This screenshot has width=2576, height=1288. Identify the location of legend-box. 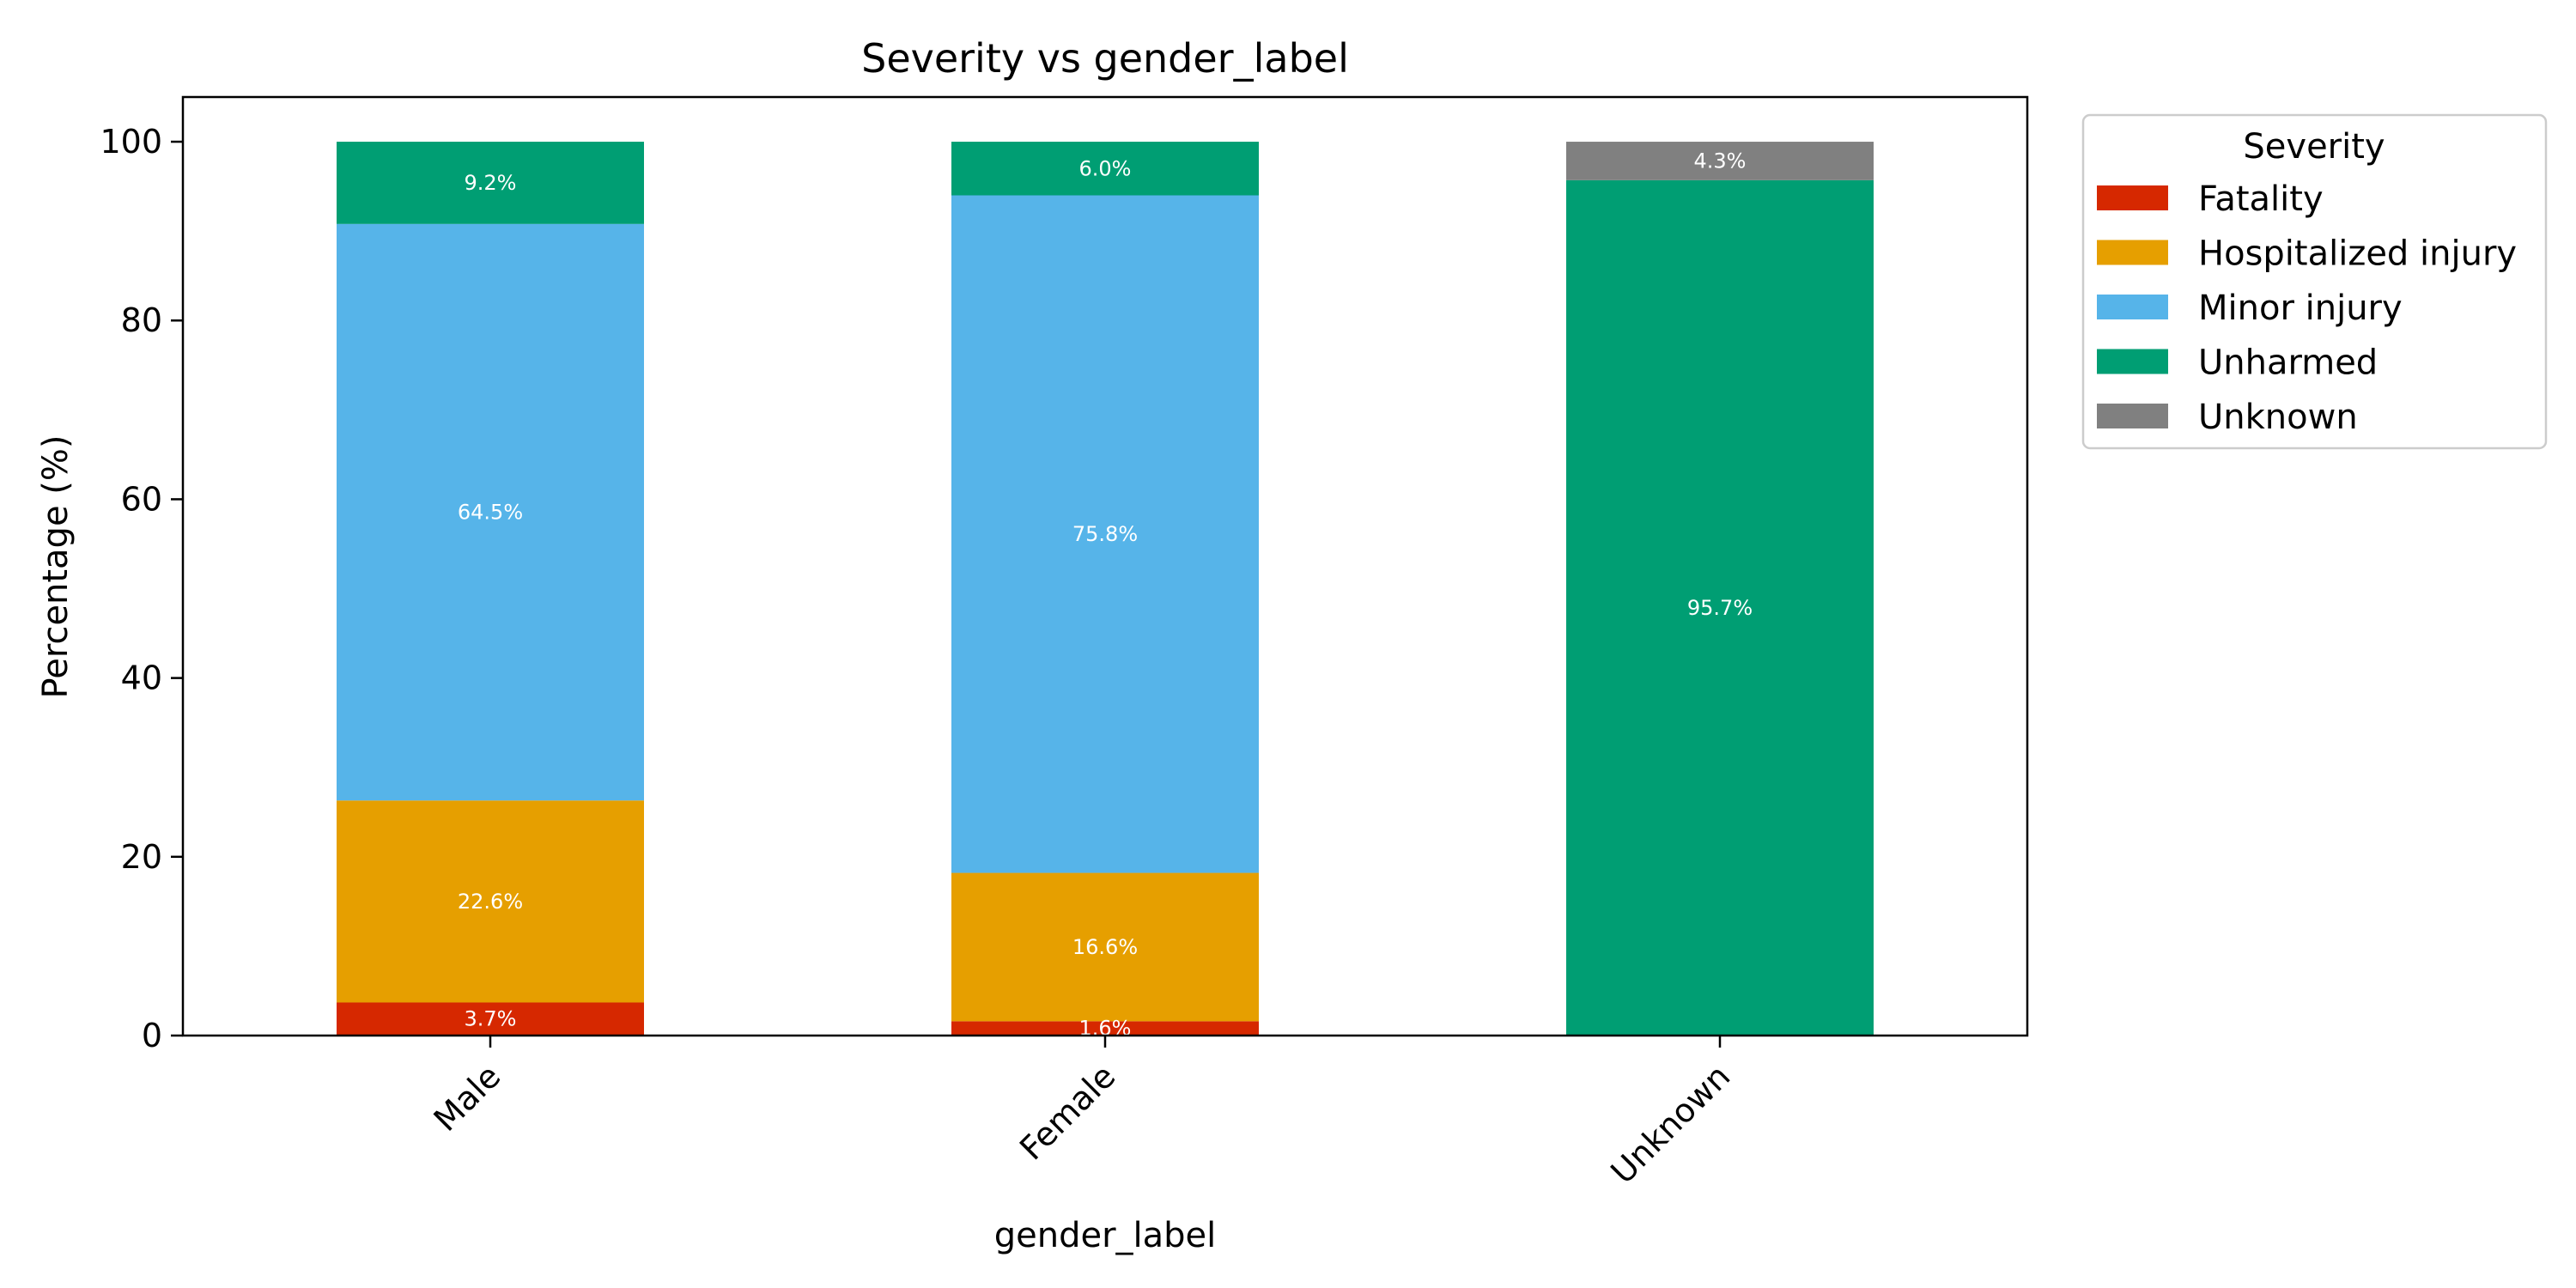
(2314, 281).